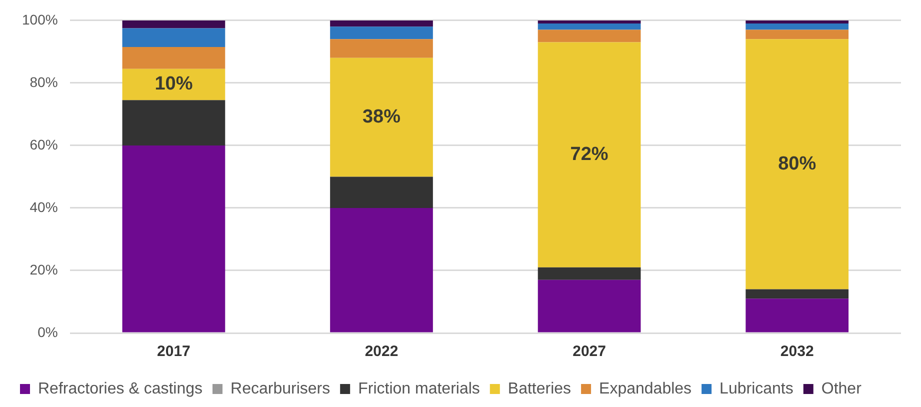  Describe the element at coordinates (44, 82) in the screenshot. I see `y-tick-label: 80%` at that location.